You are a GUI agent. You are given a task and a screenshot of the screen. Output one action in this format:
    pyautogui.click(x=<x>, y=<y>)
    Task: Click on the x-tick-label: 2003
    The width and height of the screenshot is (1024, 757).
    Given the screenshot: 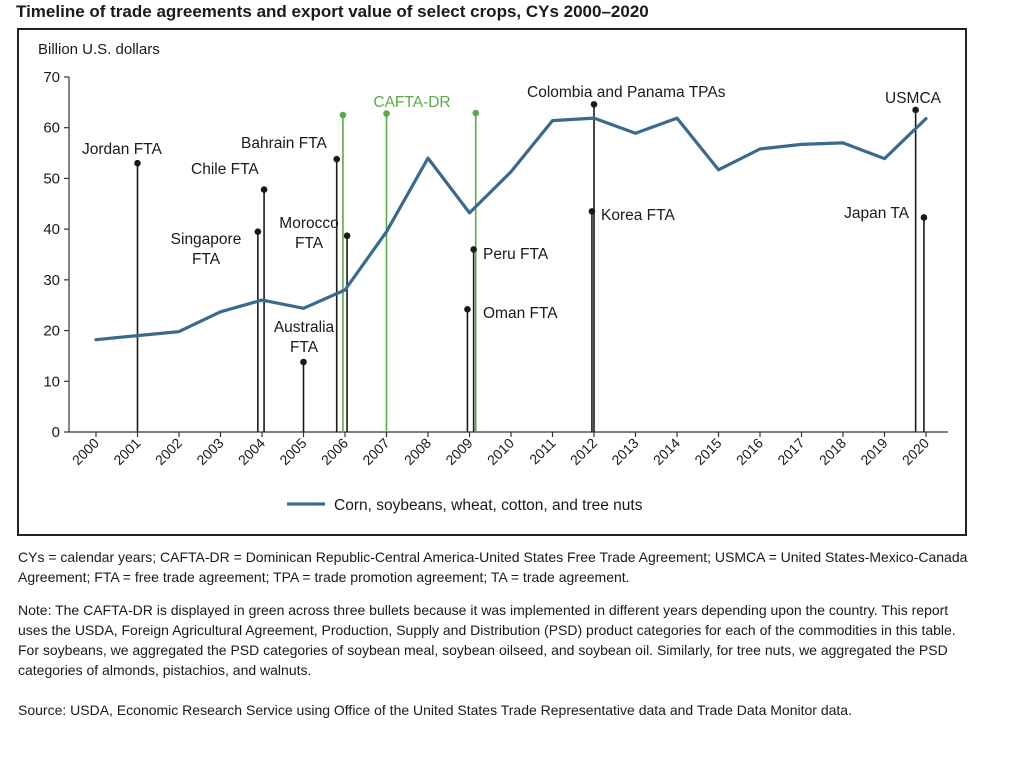 What is the action you would take?
    pyautogui.click(x=209, y=451)
    